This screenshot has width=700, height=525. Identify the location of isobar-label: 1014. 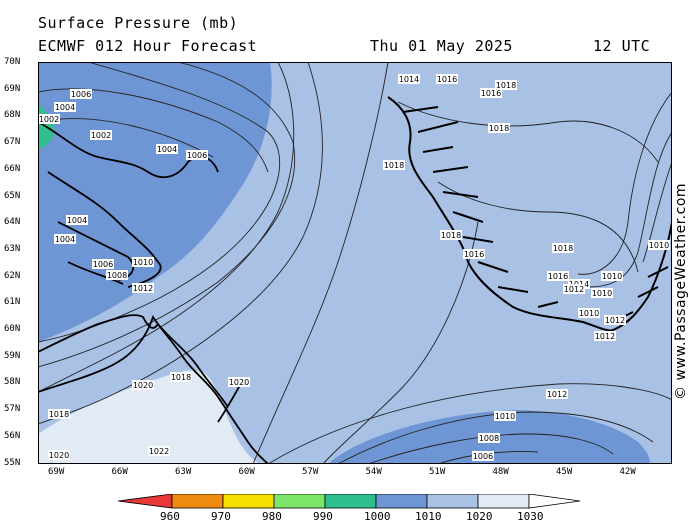
(409, 79).